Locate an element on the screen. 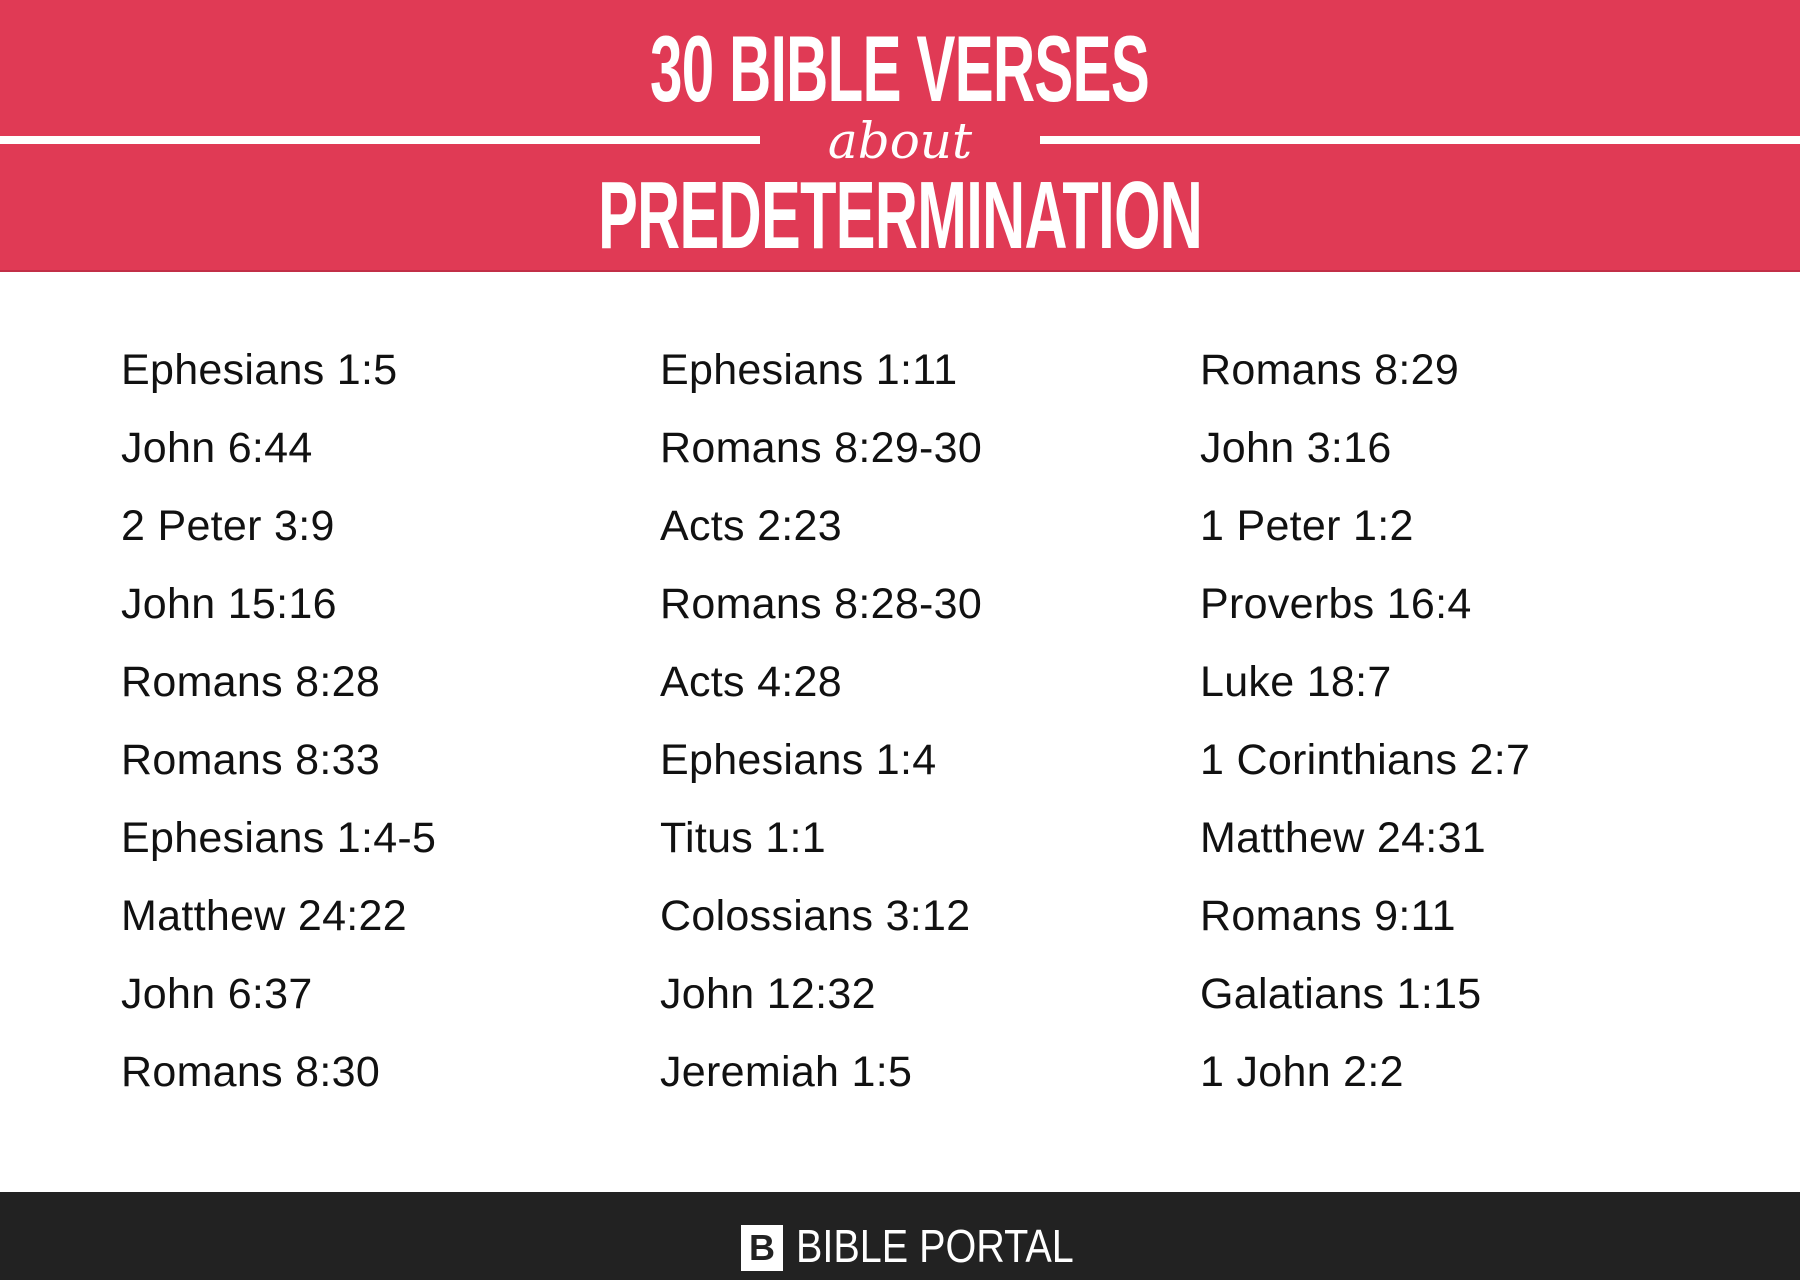 This screenshot has width=1800, height=1280. title-line-2: about is located at coordinates (900, 141).